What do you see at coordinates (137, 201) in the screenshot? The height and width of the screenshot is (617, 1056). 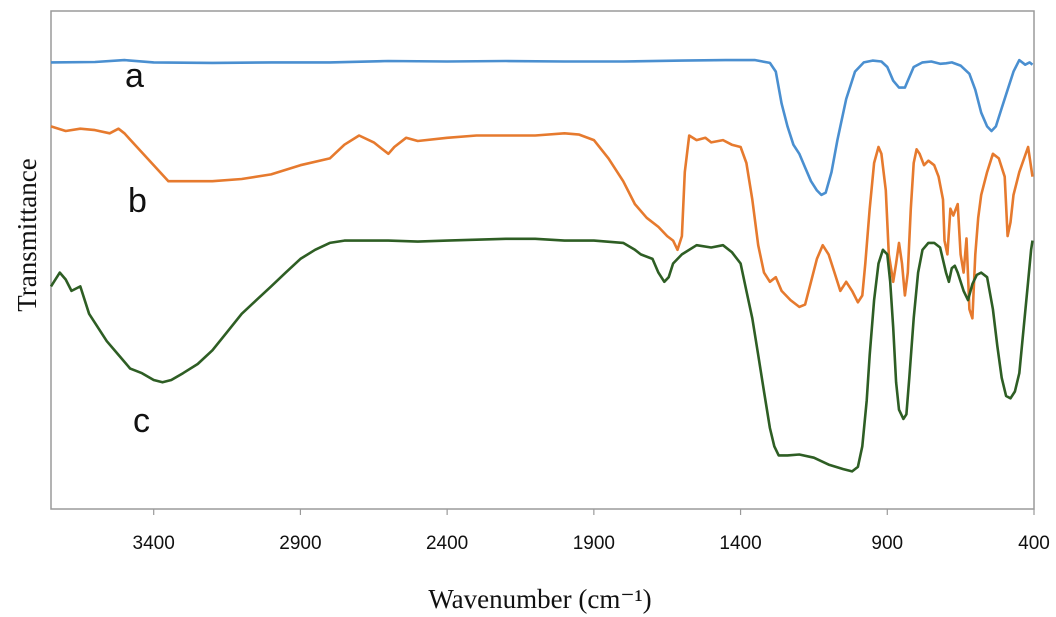 I see `series-label-b: b` at bounding box center [137, 201].